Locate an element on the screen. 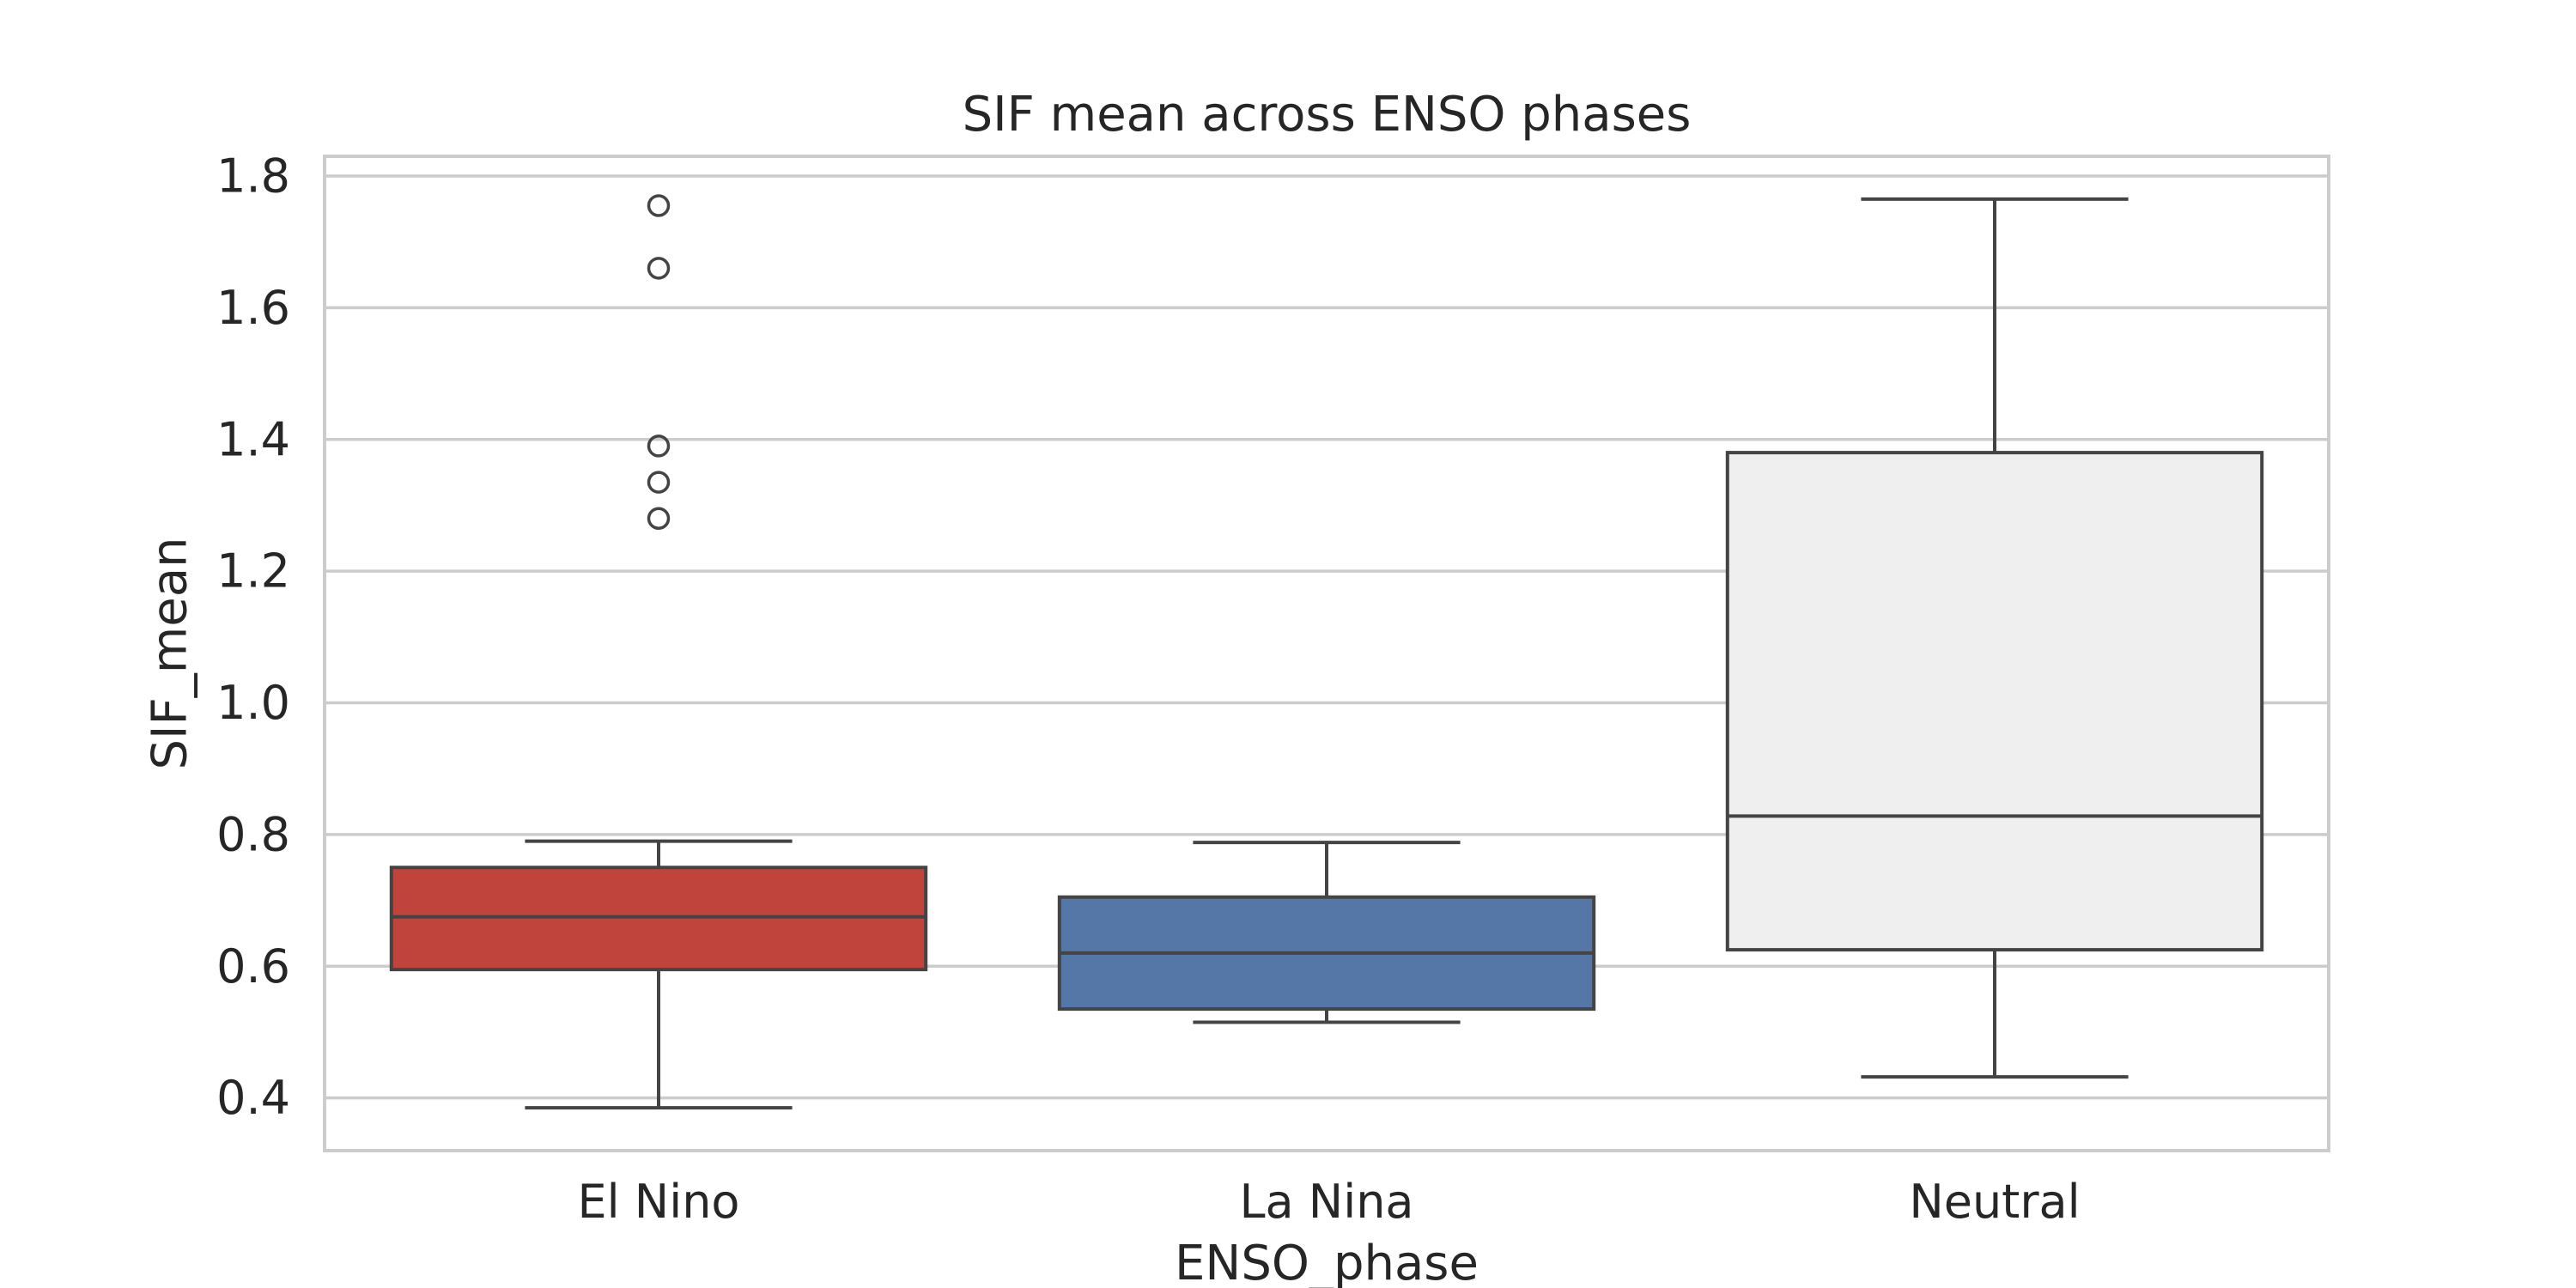 The height and width of the screenshot is (1288, 2576). y-tick-label: 1.8 is located at coordinates (253, 176).